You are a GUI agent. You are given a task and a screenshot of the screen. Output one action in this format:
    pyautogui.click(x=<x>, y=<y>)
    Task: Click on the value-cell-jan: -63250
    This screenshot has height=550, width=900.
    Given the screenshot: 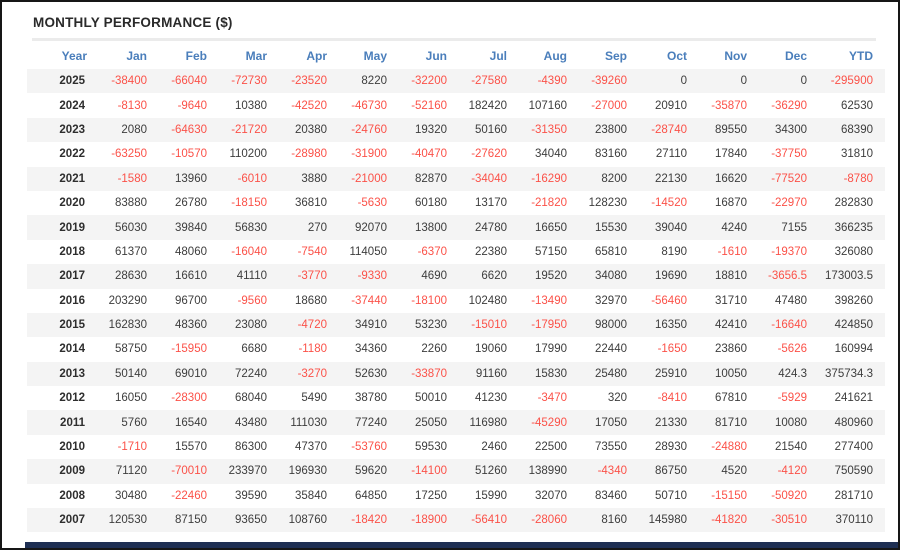 What is the action you would take?
    pyautogui.click(x=129, y=154)
    